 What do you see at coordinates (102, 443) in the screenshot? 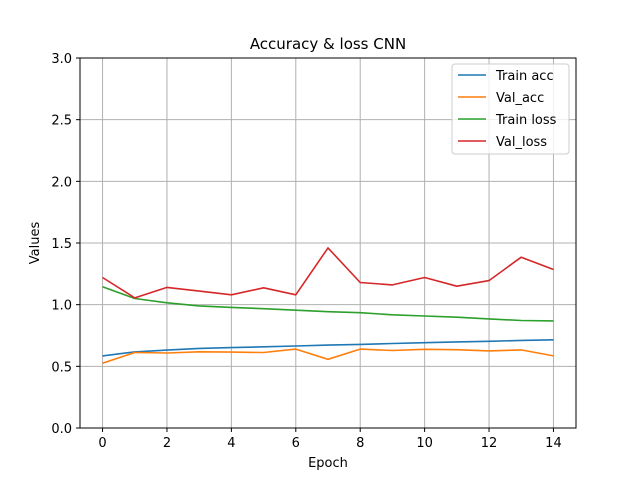
I see `x-tick-label: 0` at bounding box center [102, 443].